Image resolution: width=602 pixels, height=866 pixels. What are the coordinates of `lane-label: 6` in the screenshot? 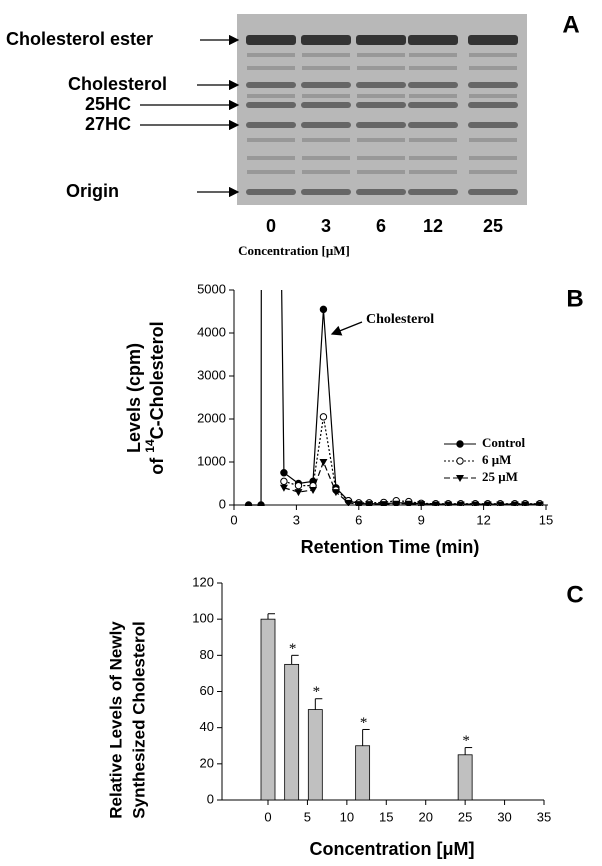 It's located at (381, 226).